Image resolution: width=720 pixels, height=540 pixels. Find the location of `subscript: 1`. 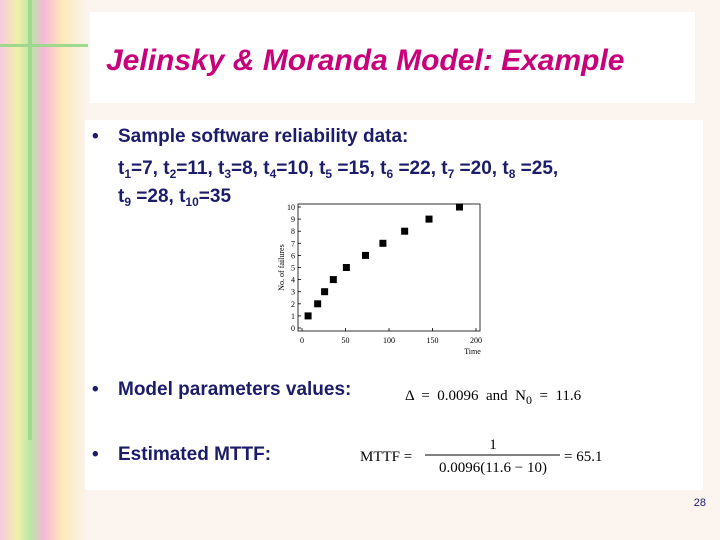

subscript: 1 is located at coordinates (127, 174).